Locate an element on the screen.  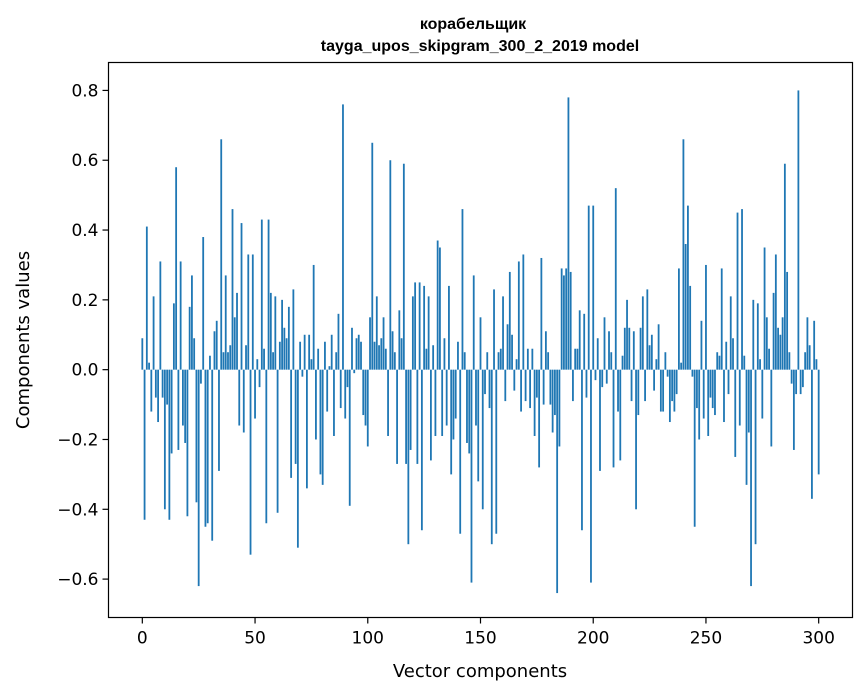
chart-subtitle: tayga_upos_skipgram_300_2_2019 model is located at coordinates (480, 46).